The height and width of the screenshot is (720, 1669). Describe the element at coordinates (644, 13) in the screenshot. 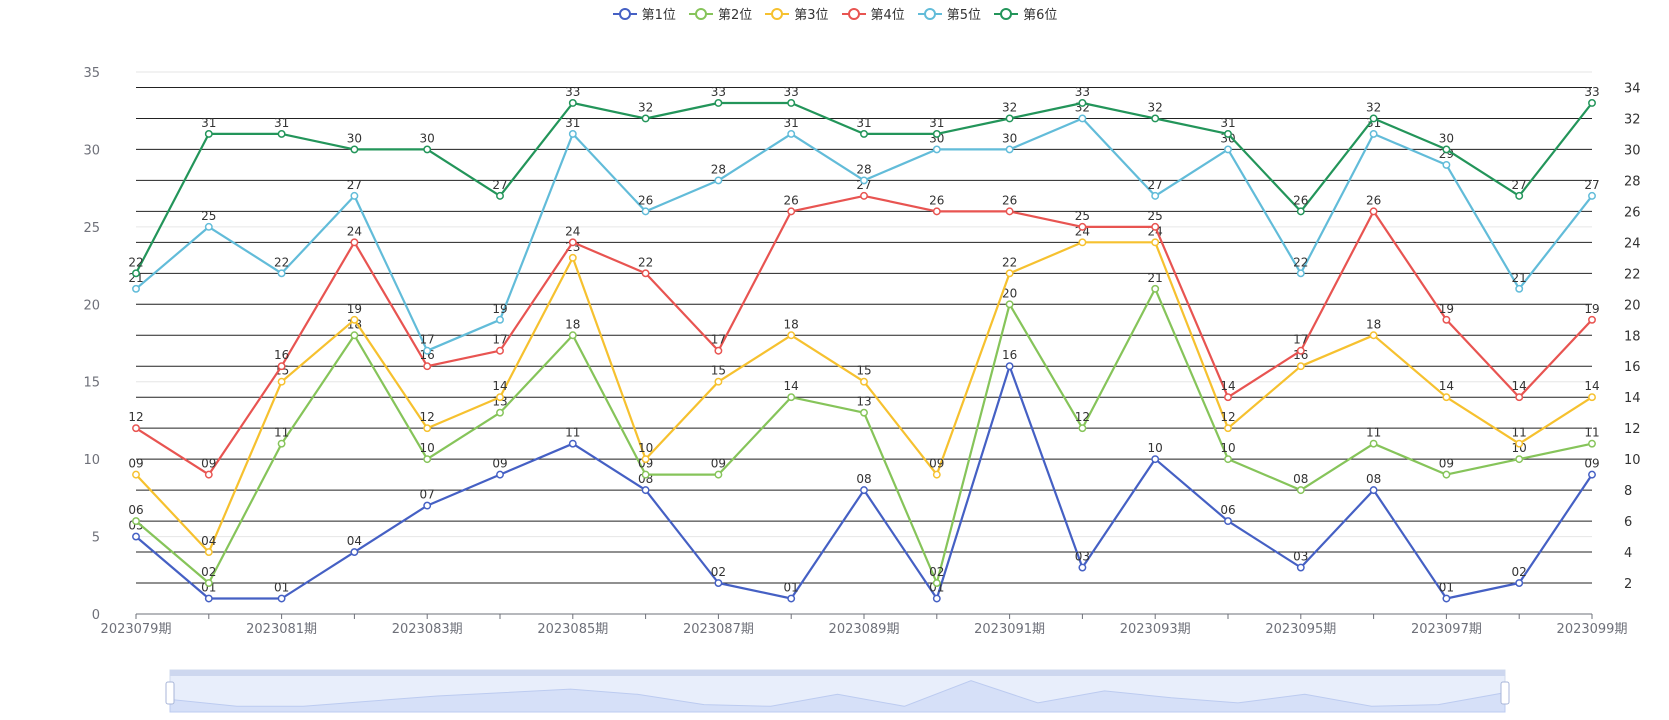

I see `legend-item-1: 第1位` at that location.